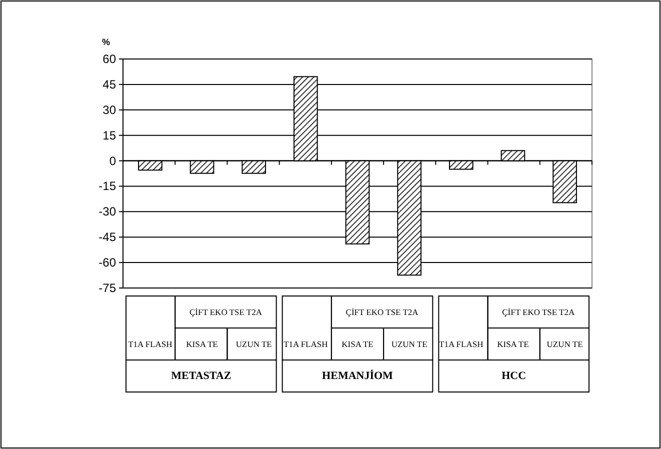 Image resolution: width=661 pixels, height=449 pixels. I want to click on y-tick-label: -45, so click(107, 237).